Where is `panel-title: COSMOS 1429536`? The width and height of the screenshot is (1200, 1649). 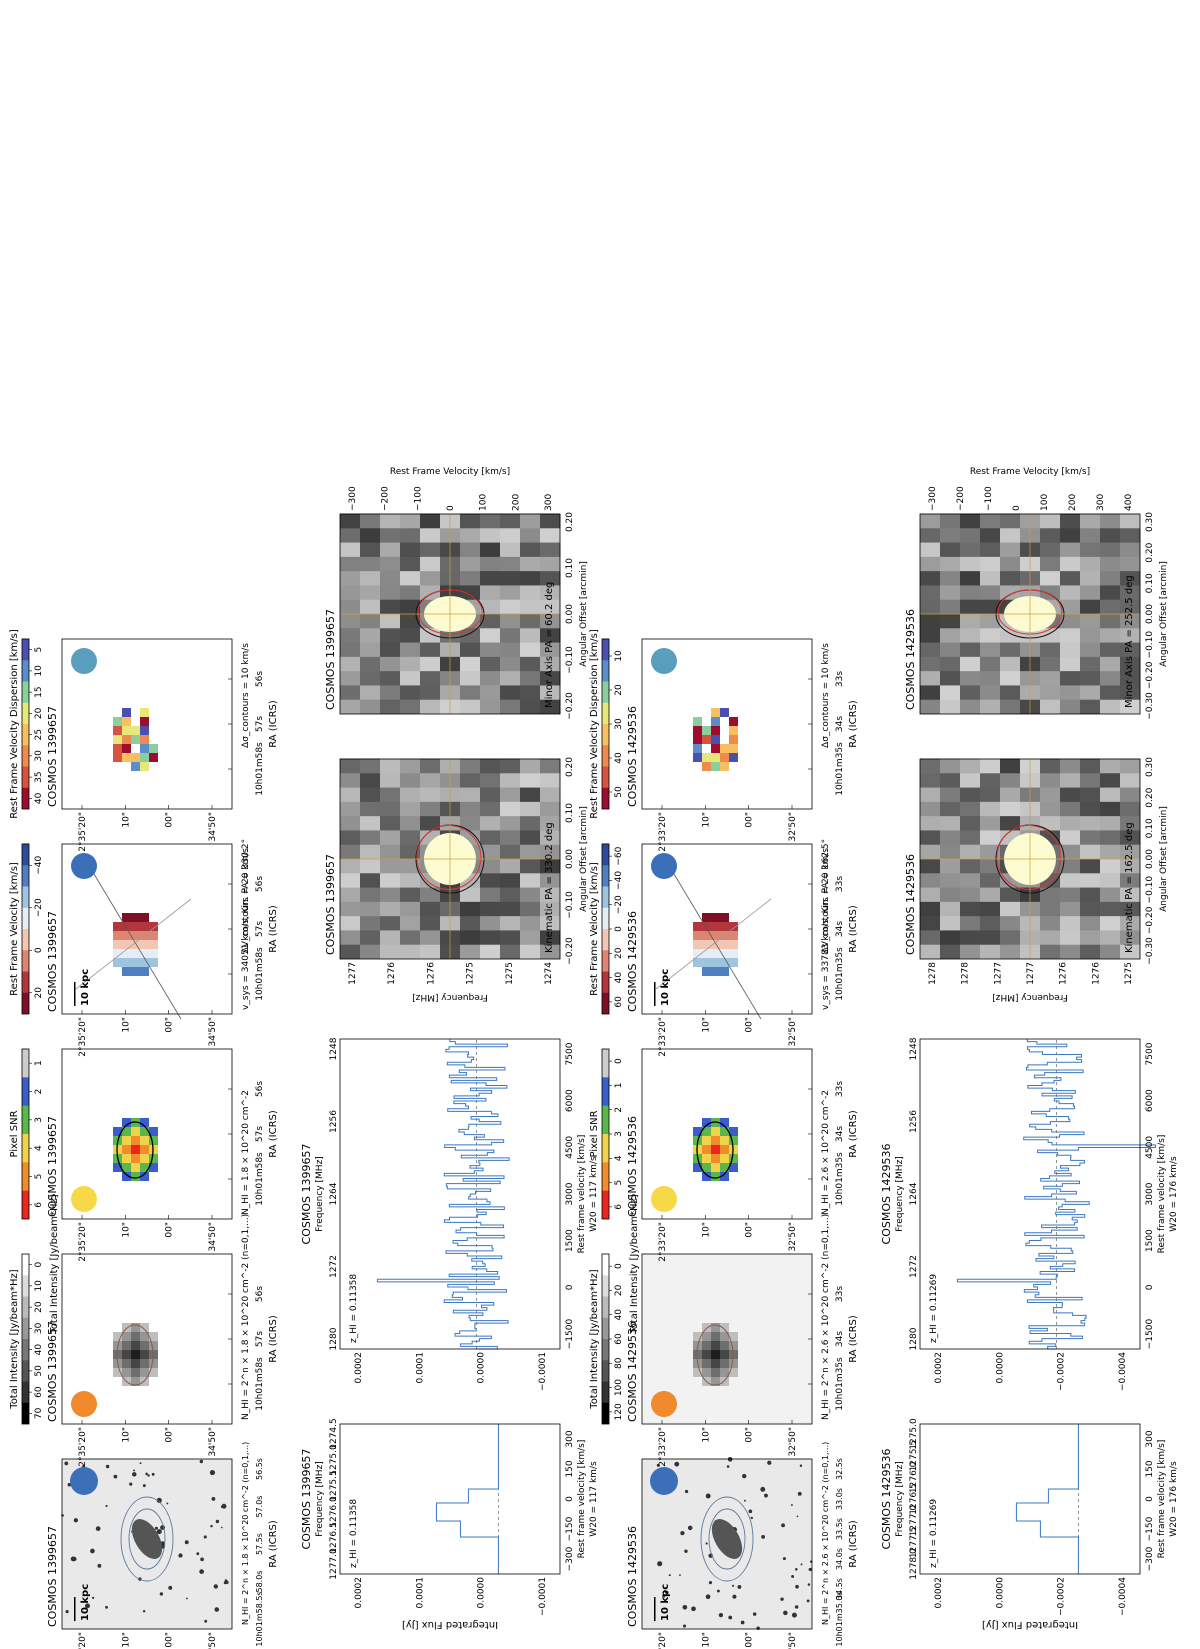
panel-title: COSMOS 1429536 is located at coordinates (632, 961).